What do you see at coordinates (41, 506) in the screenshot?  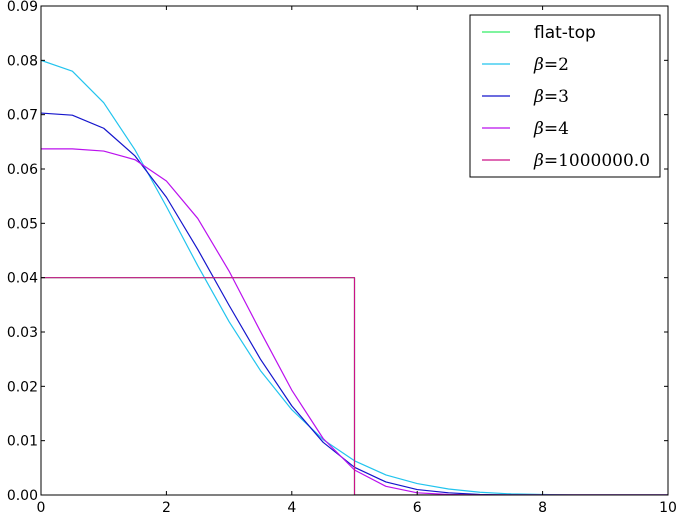 I see `x-tick-label: 0` at bounding box center [41, 506].